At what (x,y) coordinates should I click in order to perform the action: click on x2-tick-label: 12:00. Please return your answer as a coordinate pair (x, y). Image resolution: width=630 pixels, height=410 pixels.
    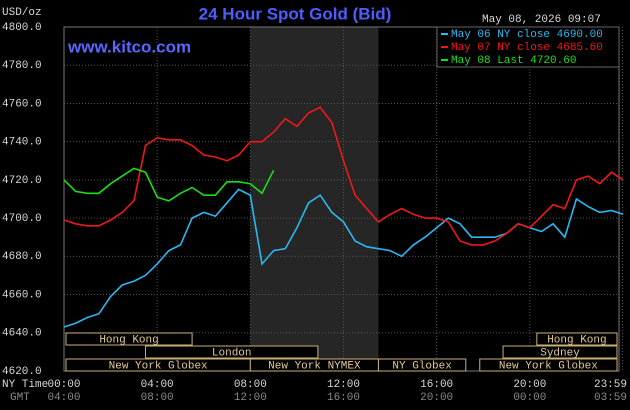
    Looking at the image, I should click on (250, 398).